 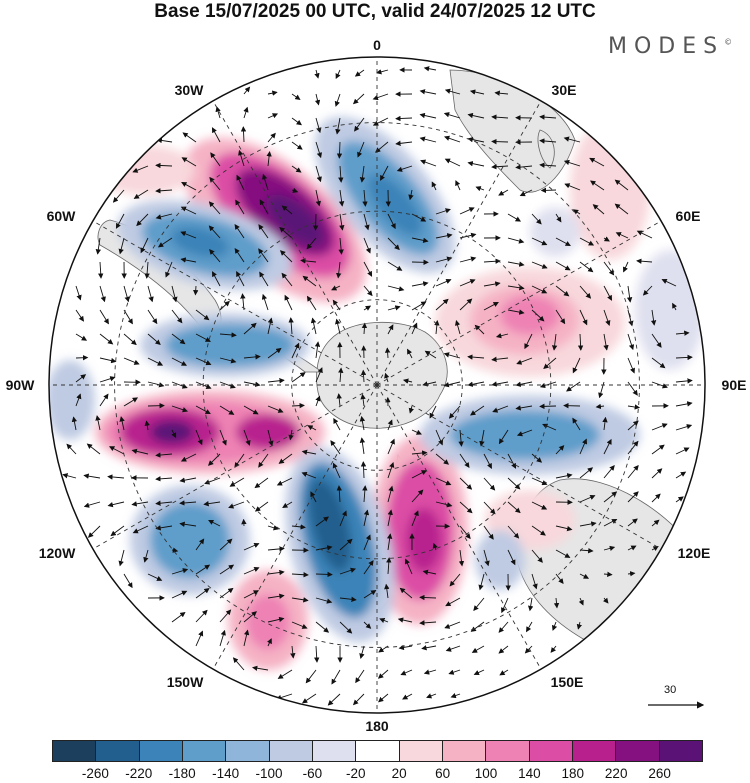 I want to click on colorbar-tick-label: -140, so click(x=226, y=773).